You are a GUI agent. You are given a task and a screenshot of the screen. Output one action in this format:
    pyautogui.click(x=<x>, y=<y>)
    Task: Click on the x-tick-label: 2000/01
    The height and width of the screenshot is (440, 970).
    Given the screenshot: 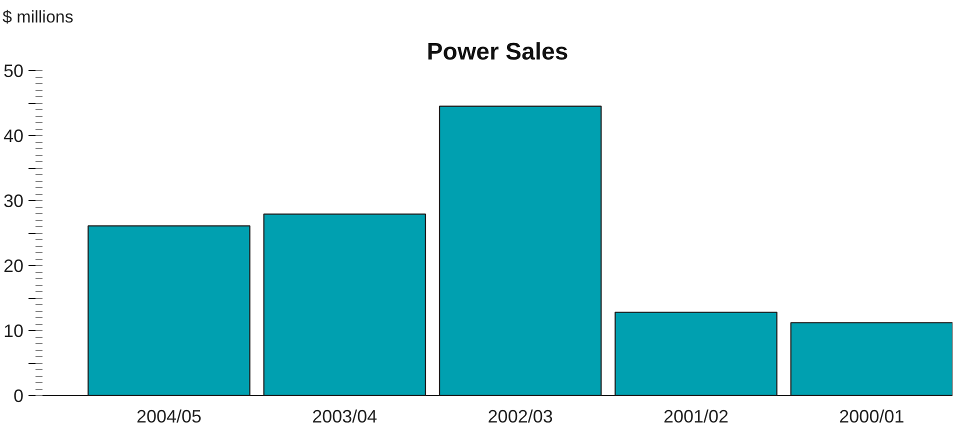 What is the action you would take?
    pyautogui.click(x=871, y=416)
    